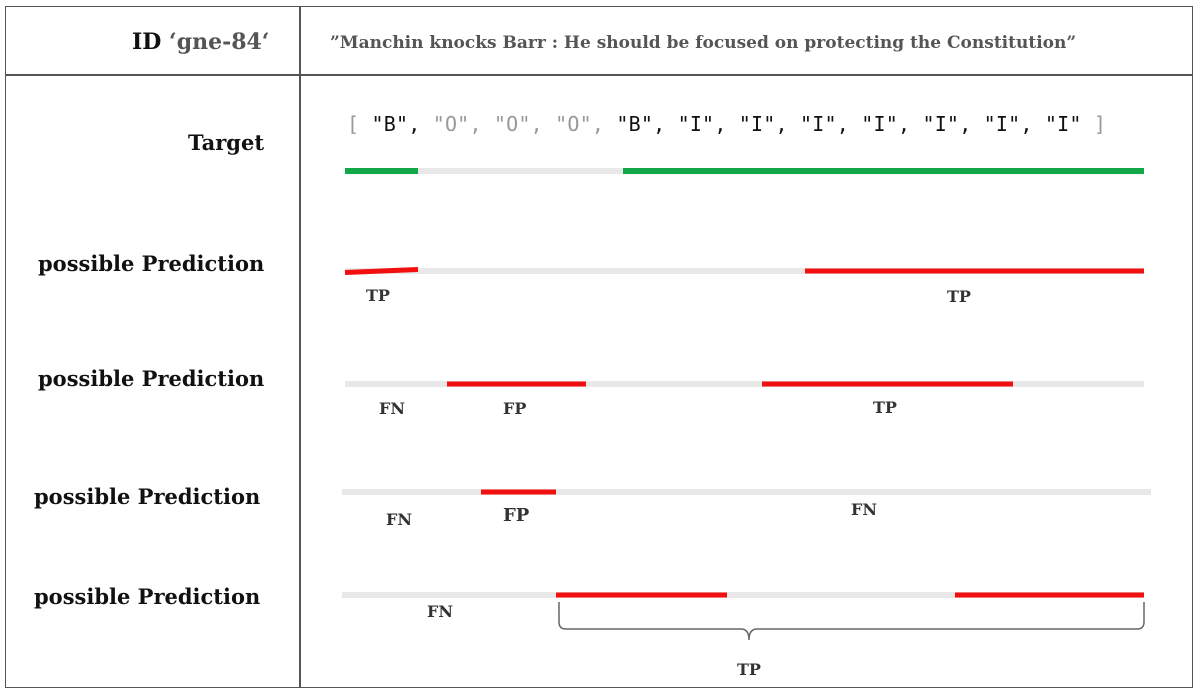  I want to click on prediction-2-tag-3: TP, so click(885, 407).